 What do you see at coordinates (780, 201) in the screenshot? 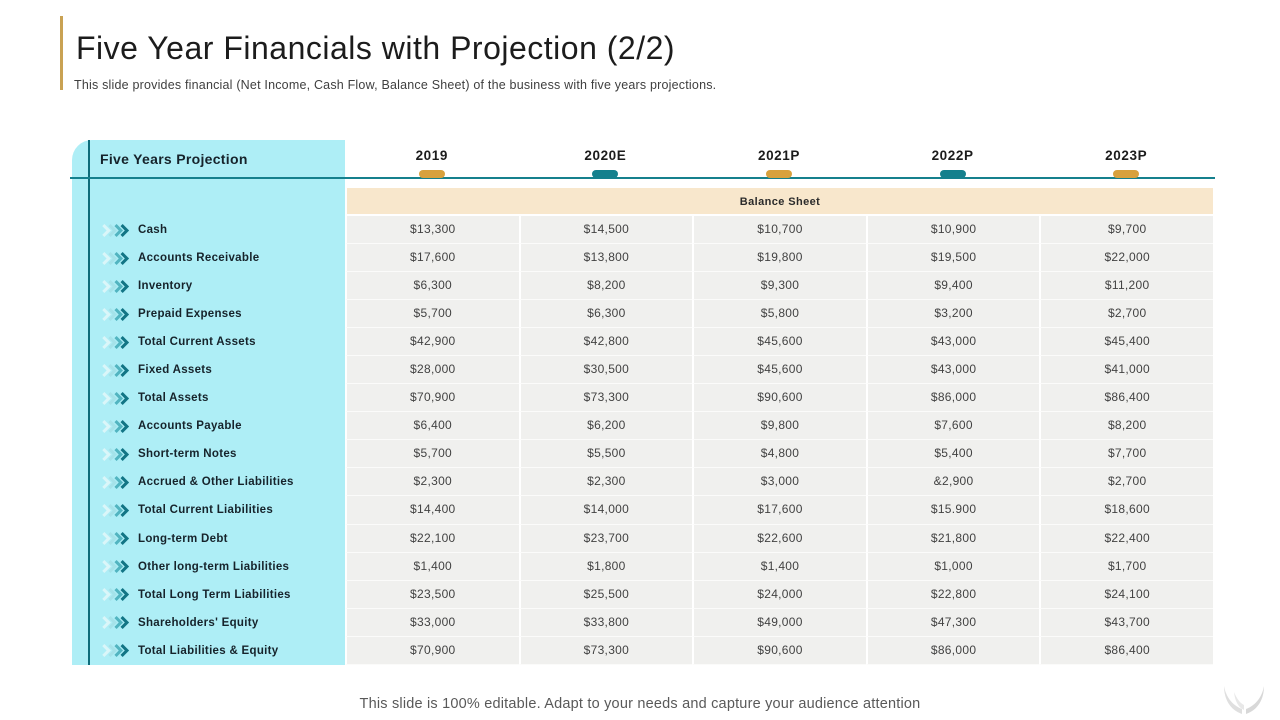
I see `balance-sheet-band: Balance Sheet` at bounding box center [780, 201].